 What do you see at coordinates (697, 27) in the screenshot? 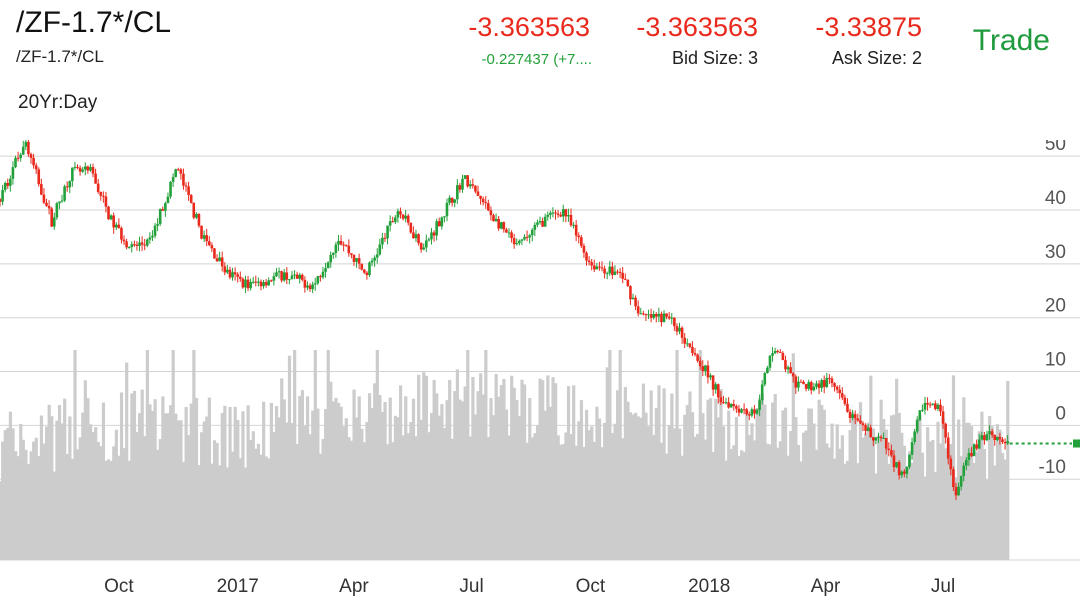
I see `bid-price: -3.363563` at bounding box center [697, 27].